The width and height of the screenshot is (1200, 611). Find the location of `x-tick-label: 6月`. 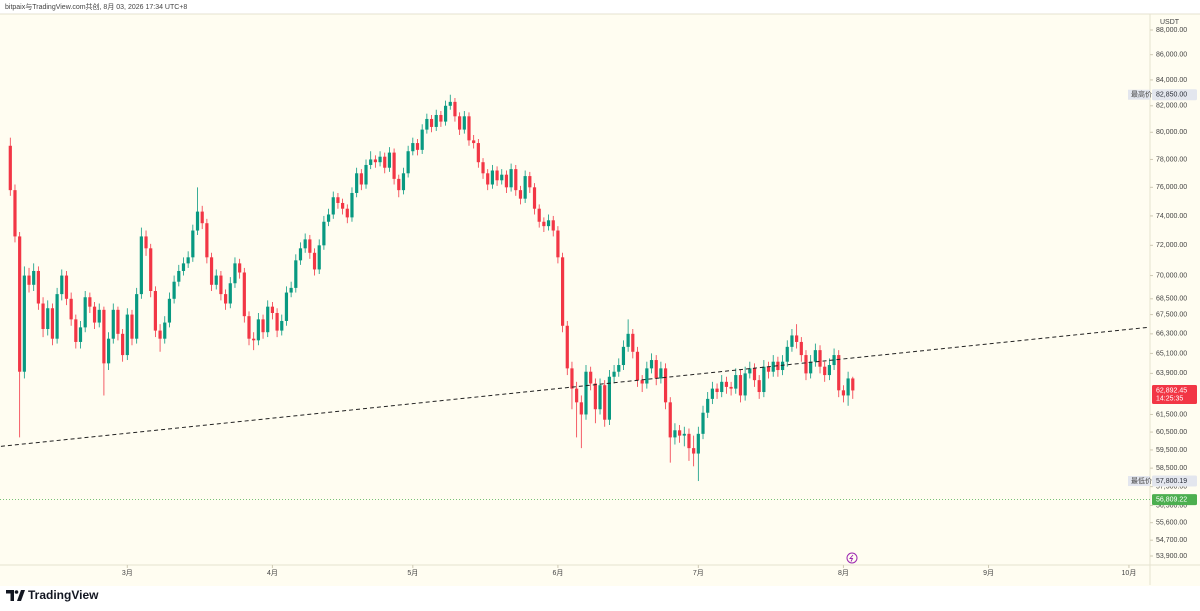

x-tick-label: 6月 is located at coordinates (557, 573).